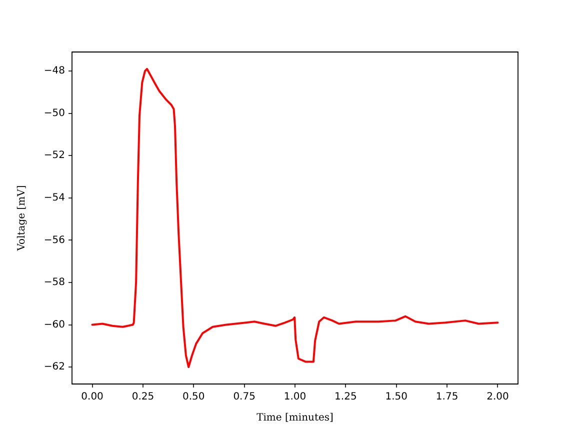  What do you see at coordinates (54, 156) in the screenshot?
I see `y-tick-label: −52` at bounding box center [54, 156].